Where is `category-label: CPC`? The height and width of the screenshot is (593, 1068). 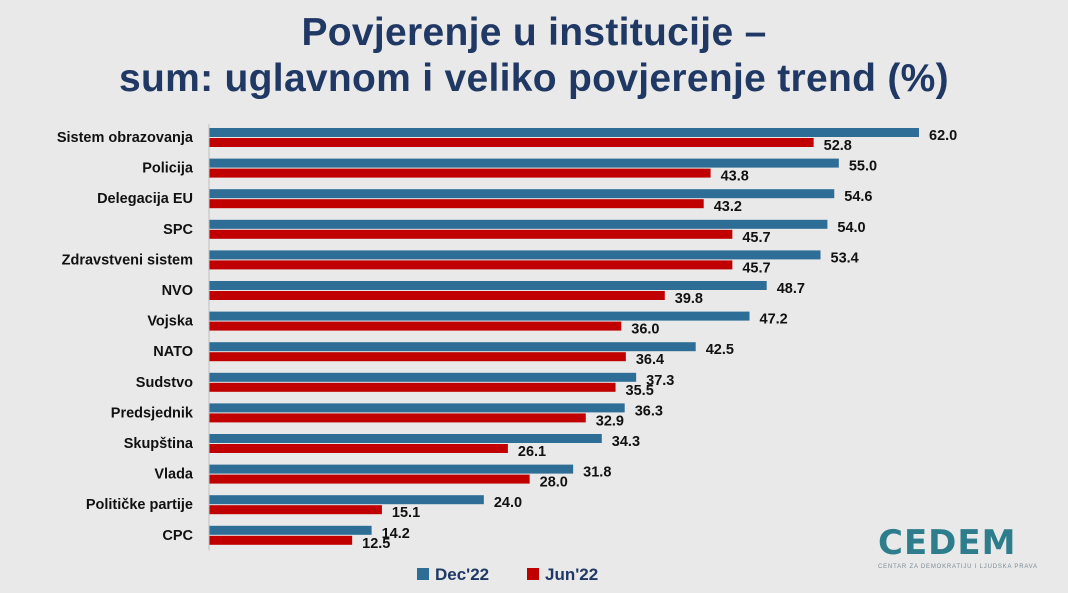 category-label: CPC is located at coordinates (177, 536).